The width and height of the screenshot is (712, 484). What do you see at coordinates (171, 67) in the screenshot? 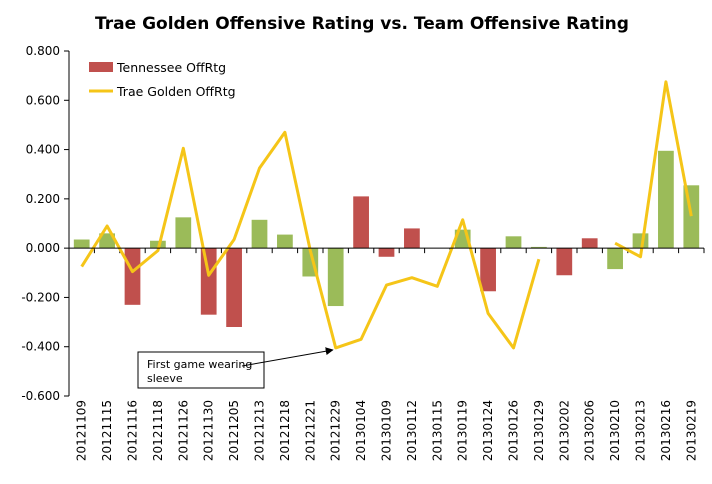
I see `legend-label-tennessee: Tennessee OffRtg` at bounding box center [171, 67].